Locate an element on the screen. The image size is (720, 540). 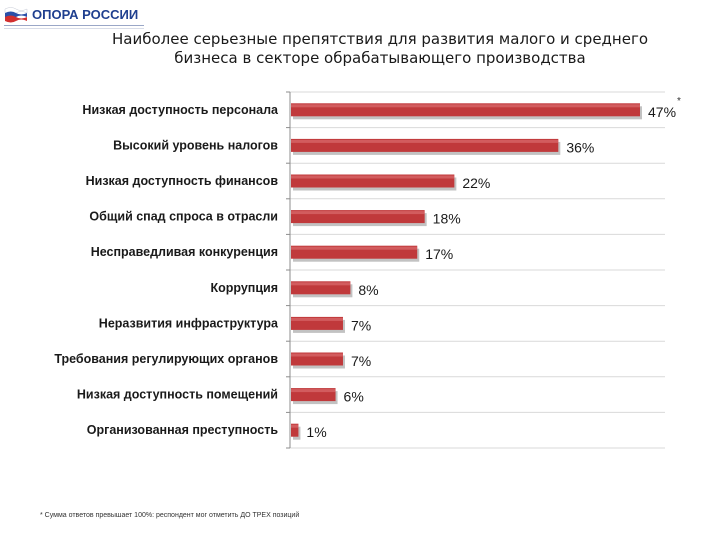
value-label: 8% is located at coordinates (368, 290).